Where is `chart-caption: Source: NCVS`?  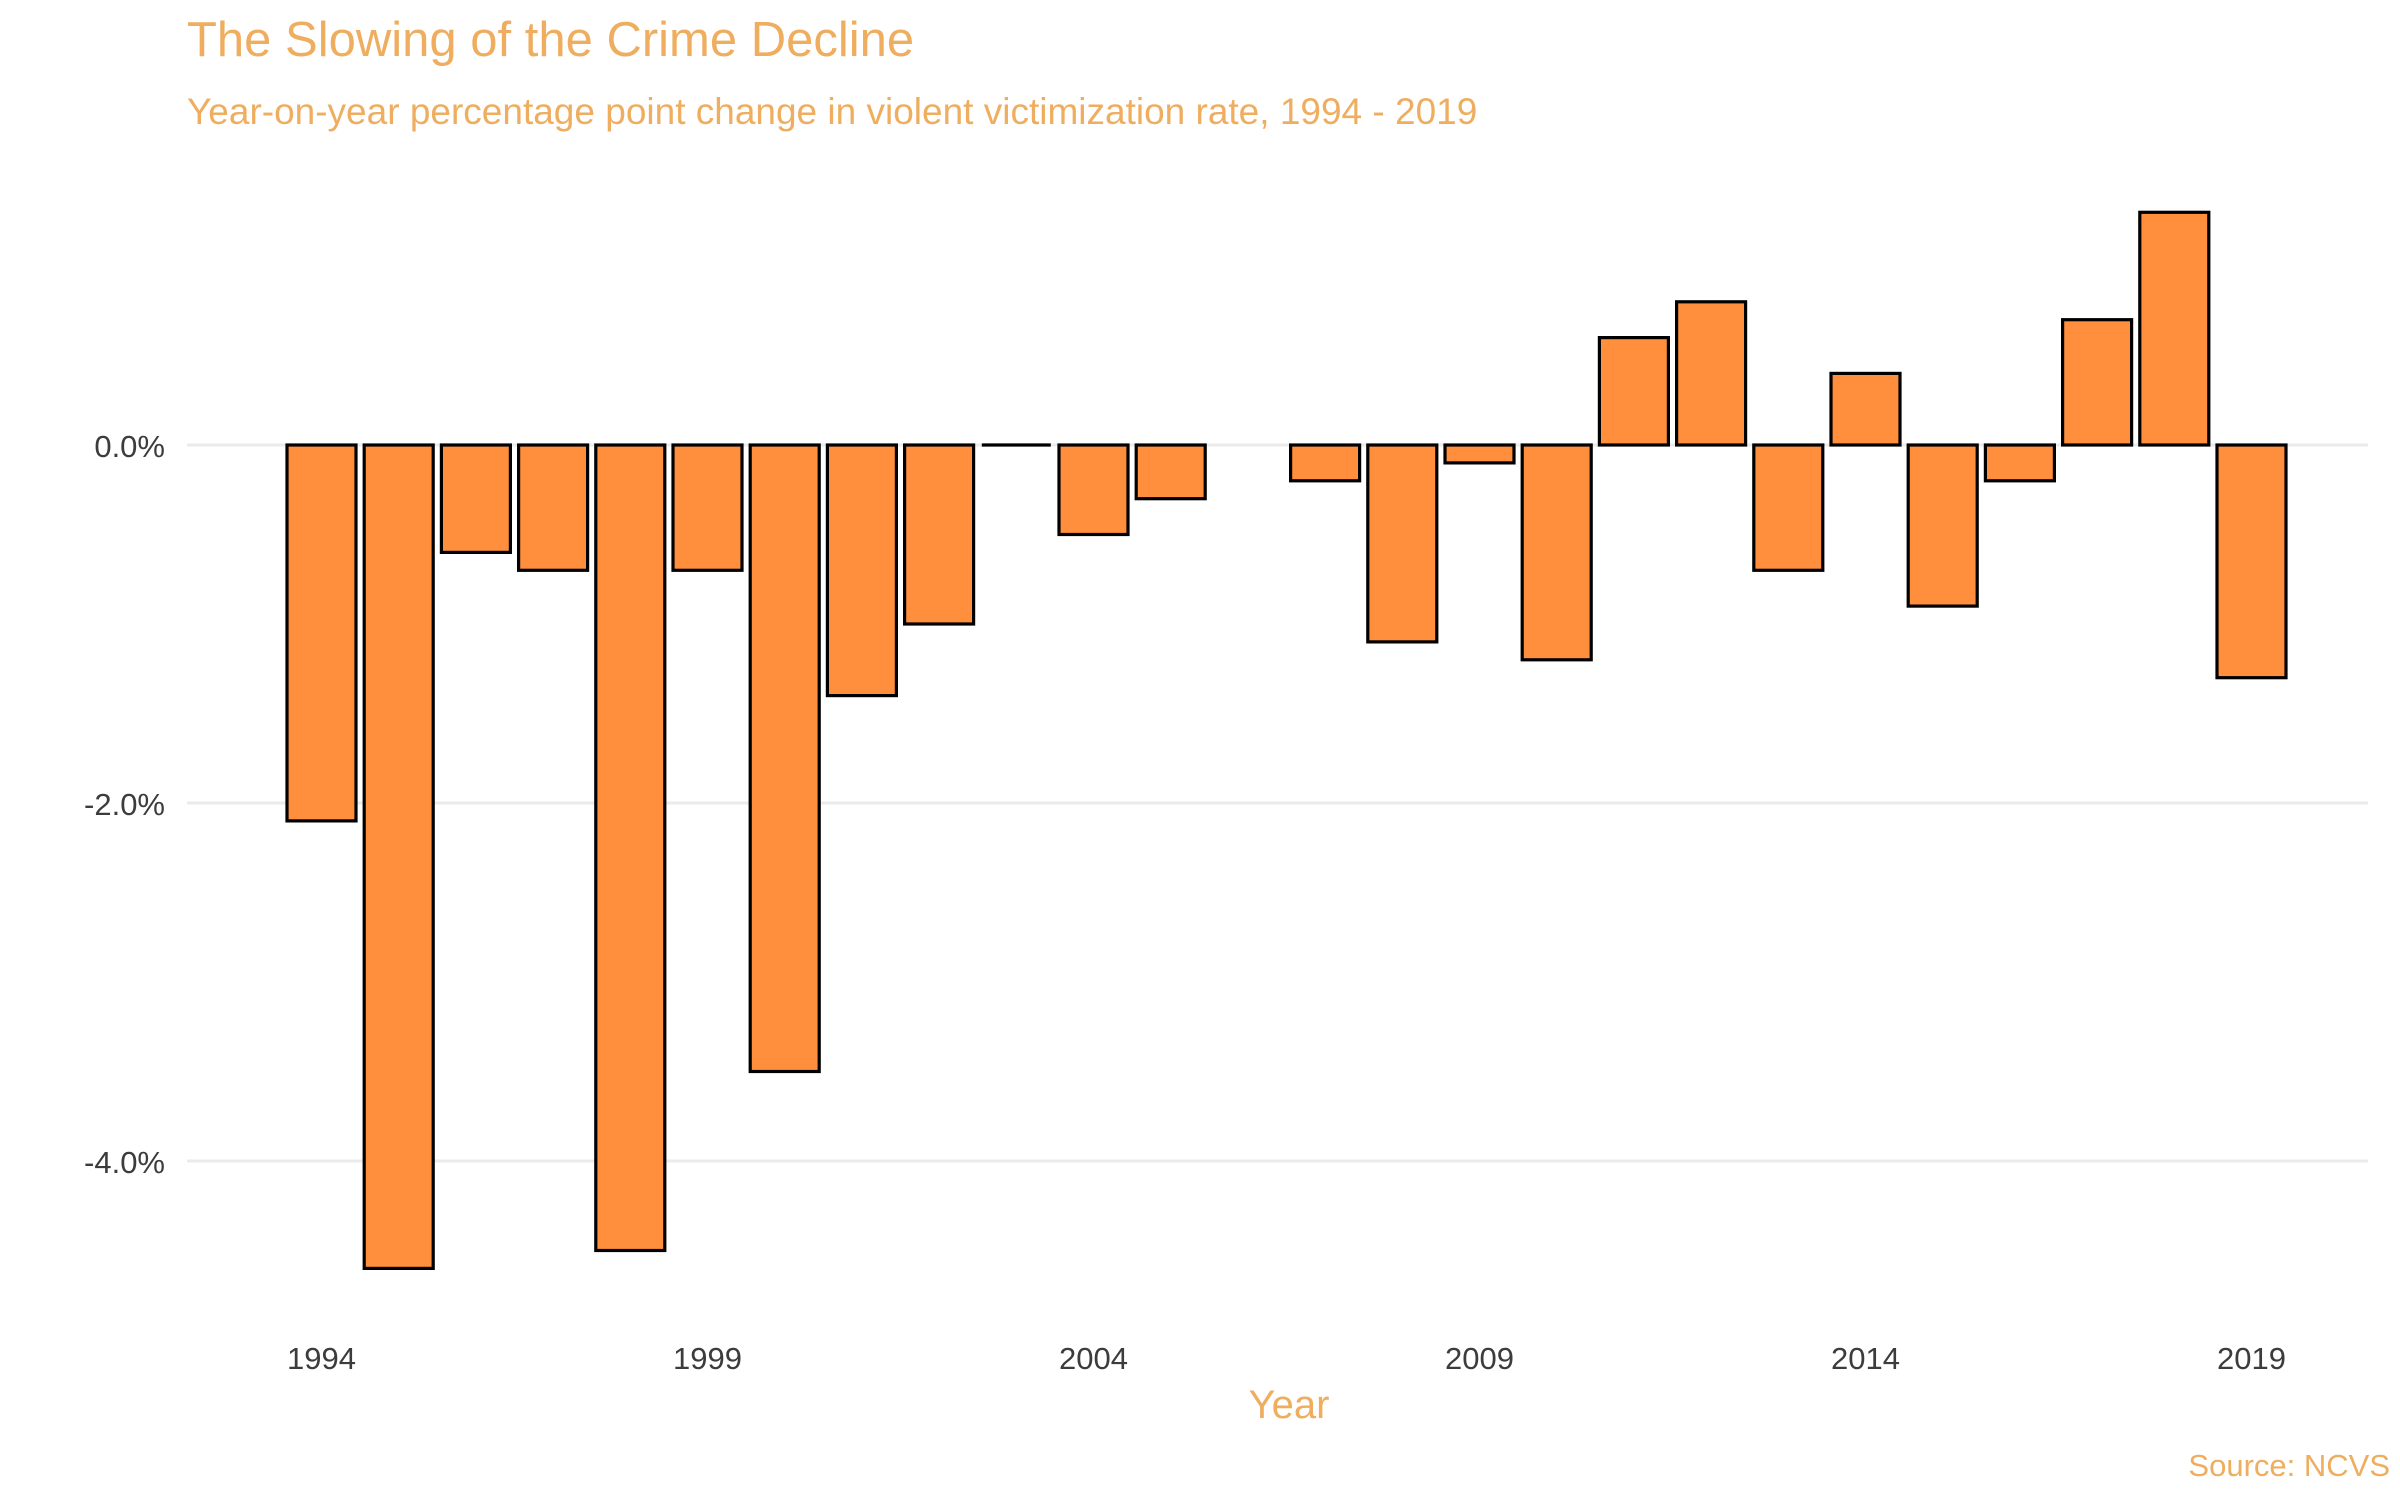 chart-caption: Source: NCVS is located at coordinates (2289, 1465).